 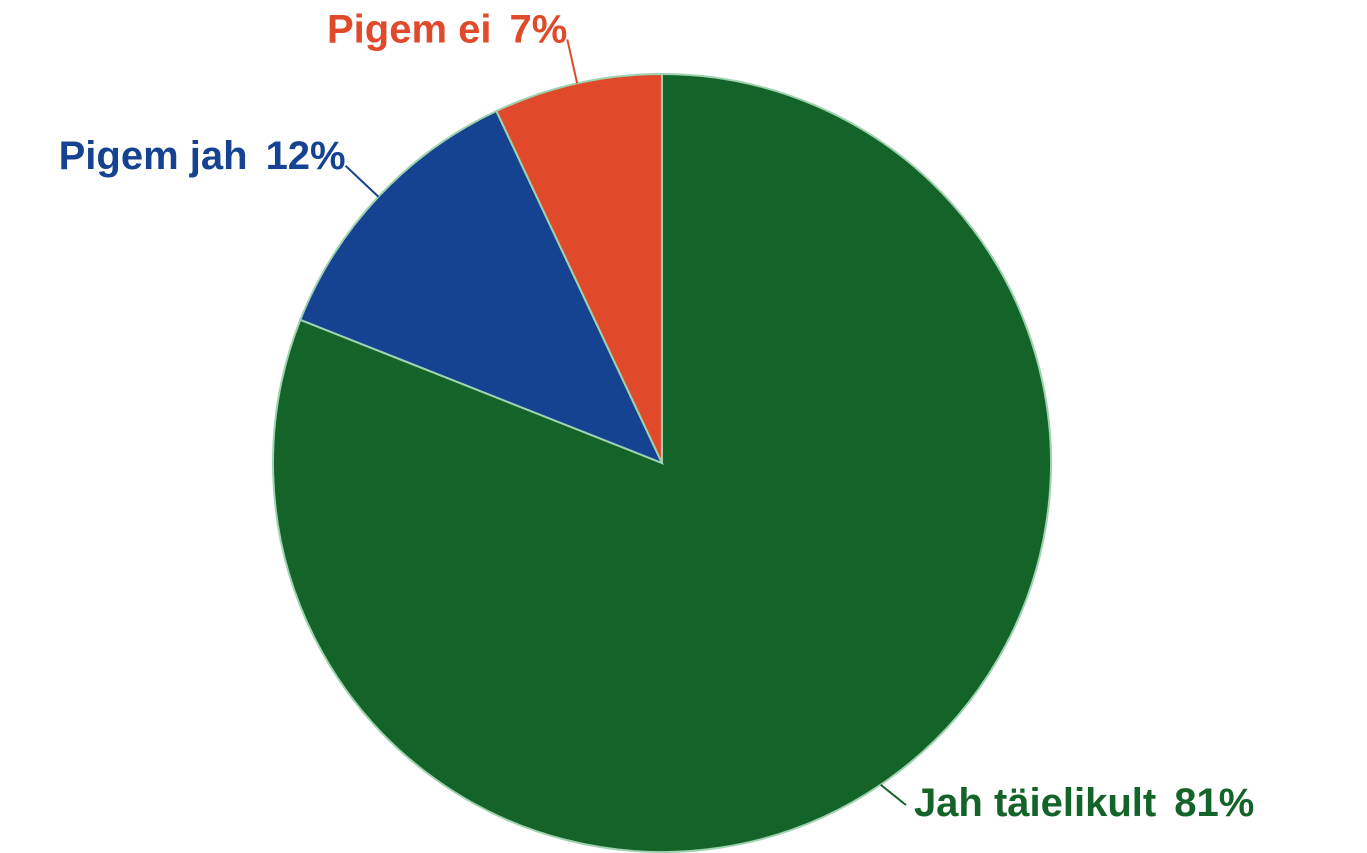 I want to click on slice-value: 81%, so click(x=1214, y=803).